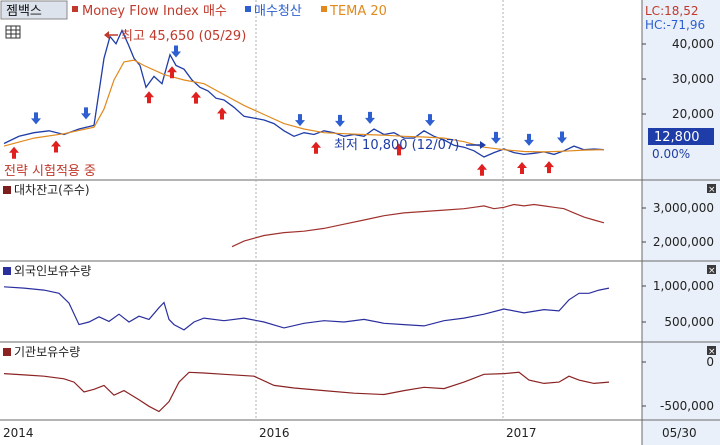 The height and width of the screenshot is (445, 720). I want to click on y-tick-label: 500,000, so click(689, 322).